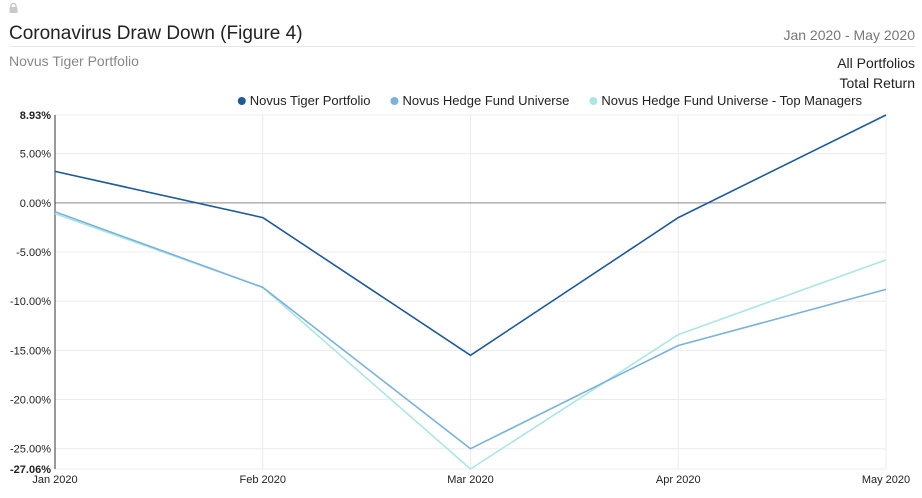  Describe the element at coordinates (35, 116) in the screenshot. I see `y-max-label: 8.93%` at that location.